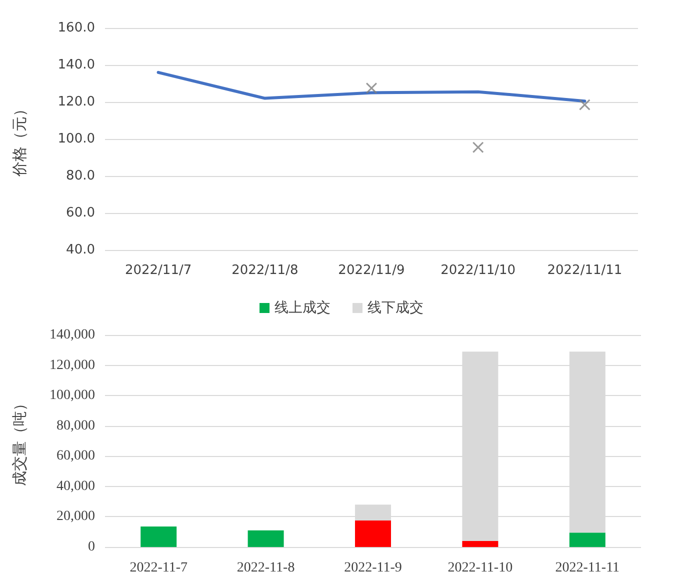  Describe the element at coordinates (72, 365) in the screenshot. I see `y-tick-label: 120,000` at that location.